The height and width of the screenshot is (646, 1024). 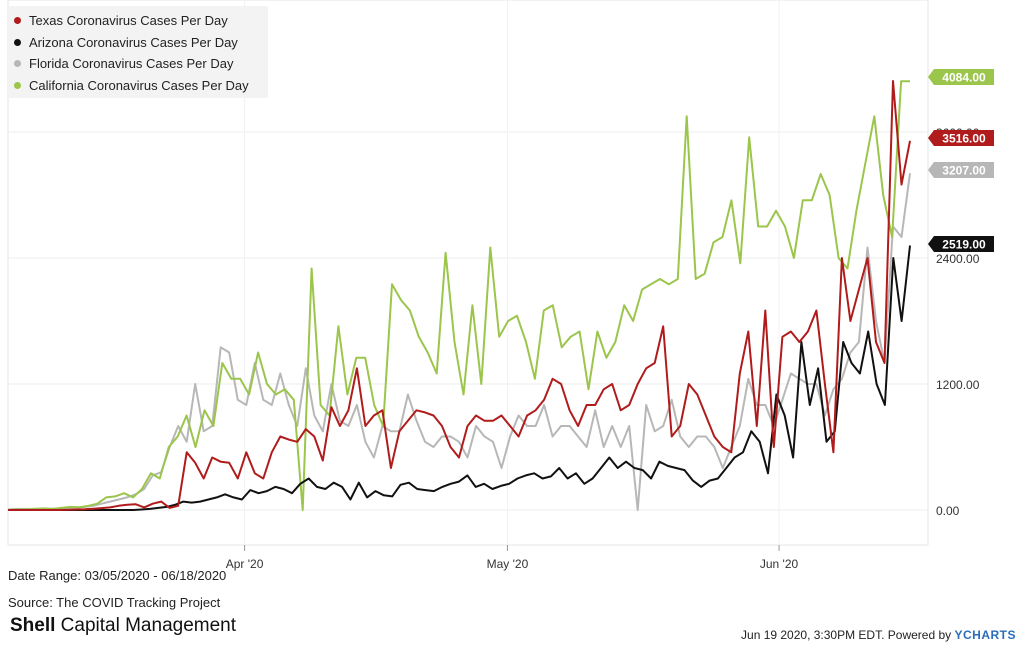 I want to click on legend-dot-texas, so click(x=17, y=21).